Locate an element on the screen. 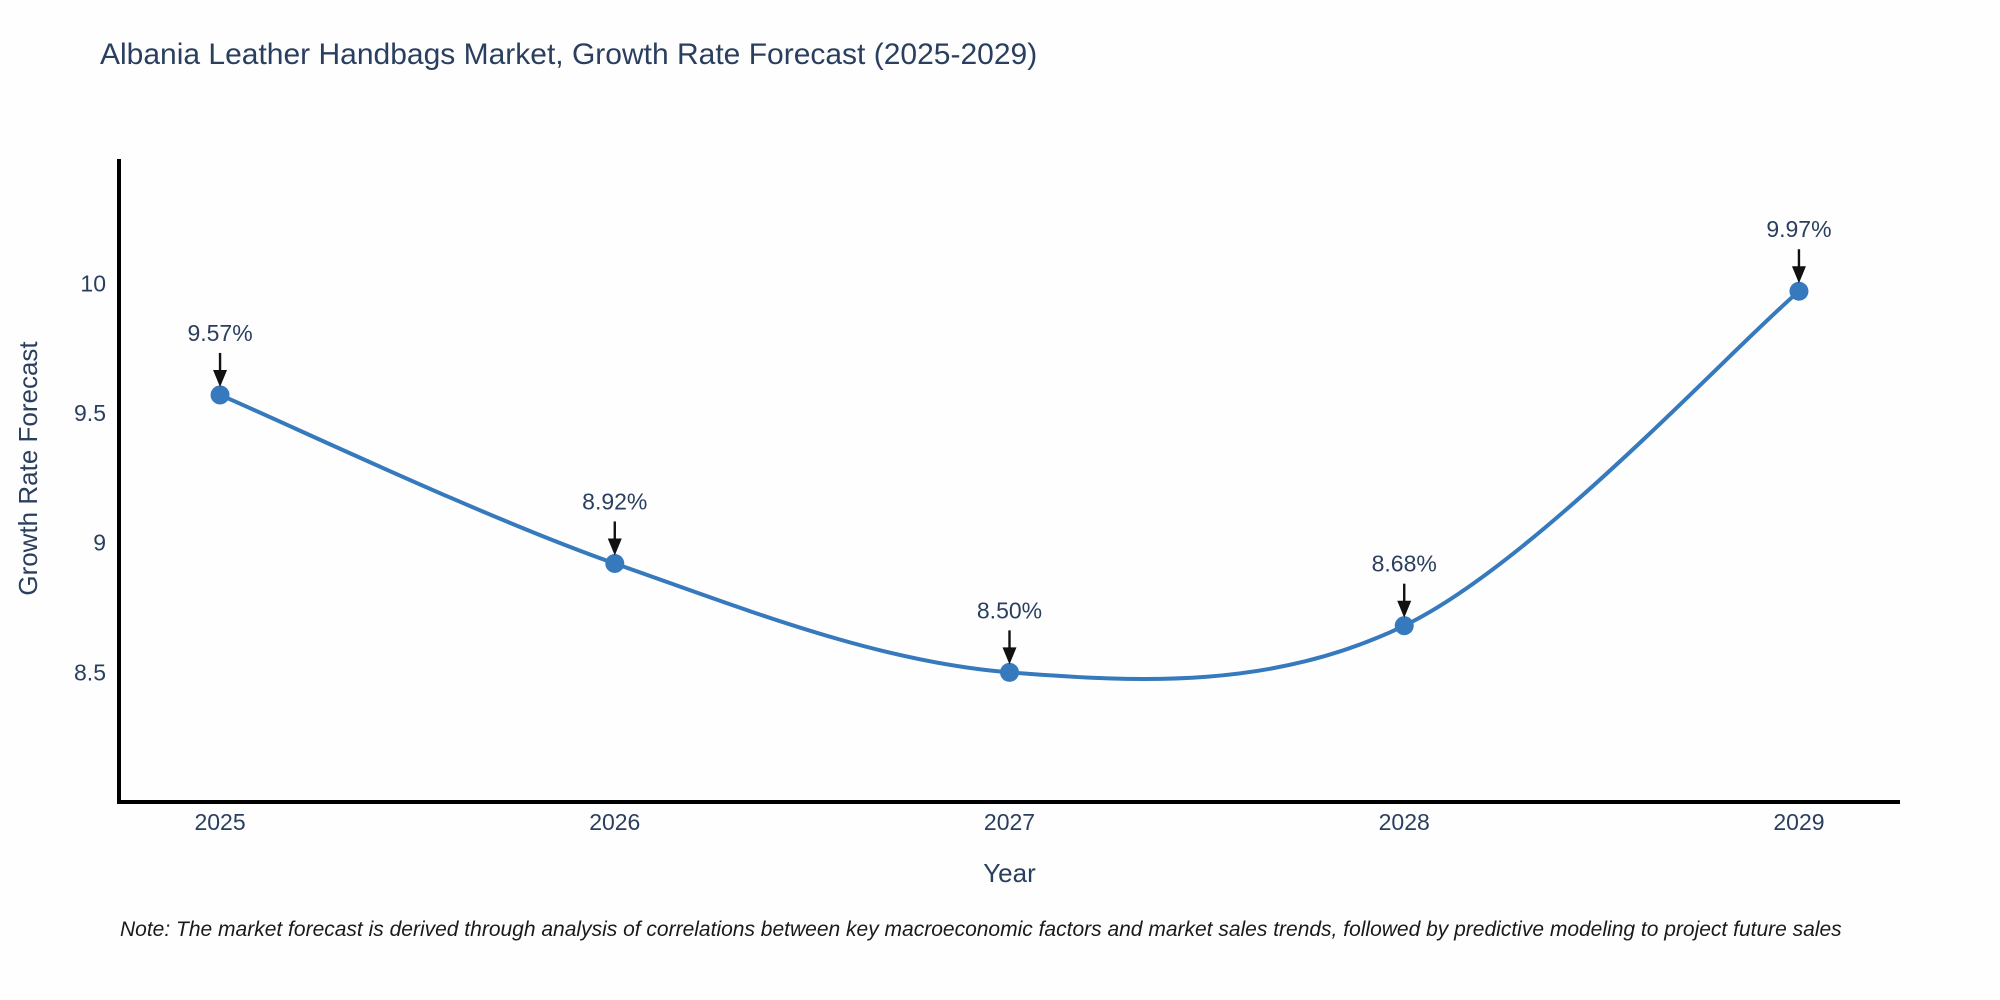  y-tick-label: 9.5 is located at coordinates (90, 413).